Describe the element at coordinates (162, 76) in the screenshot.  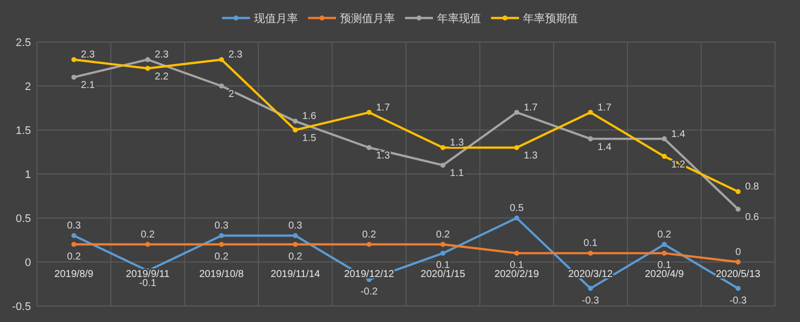
I see `data-label: 2.2` at that location.